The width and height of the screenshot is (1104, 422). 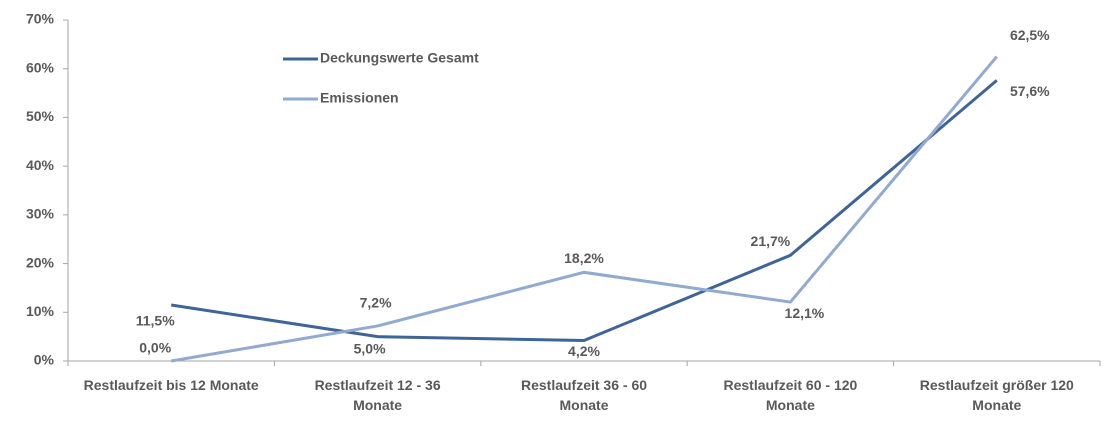 I want to click on x-tick-label: Restlaufzeit bis 12 Monate, so click(x=171, y=385).